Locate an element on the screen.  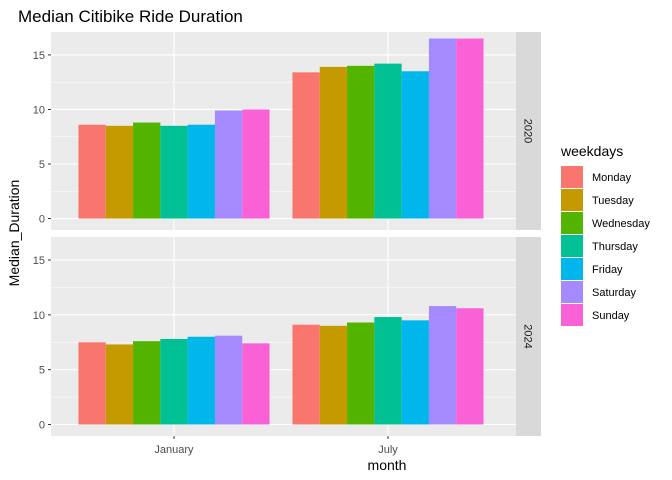
legend-key-tuesday is located at coordinates (572, 200).